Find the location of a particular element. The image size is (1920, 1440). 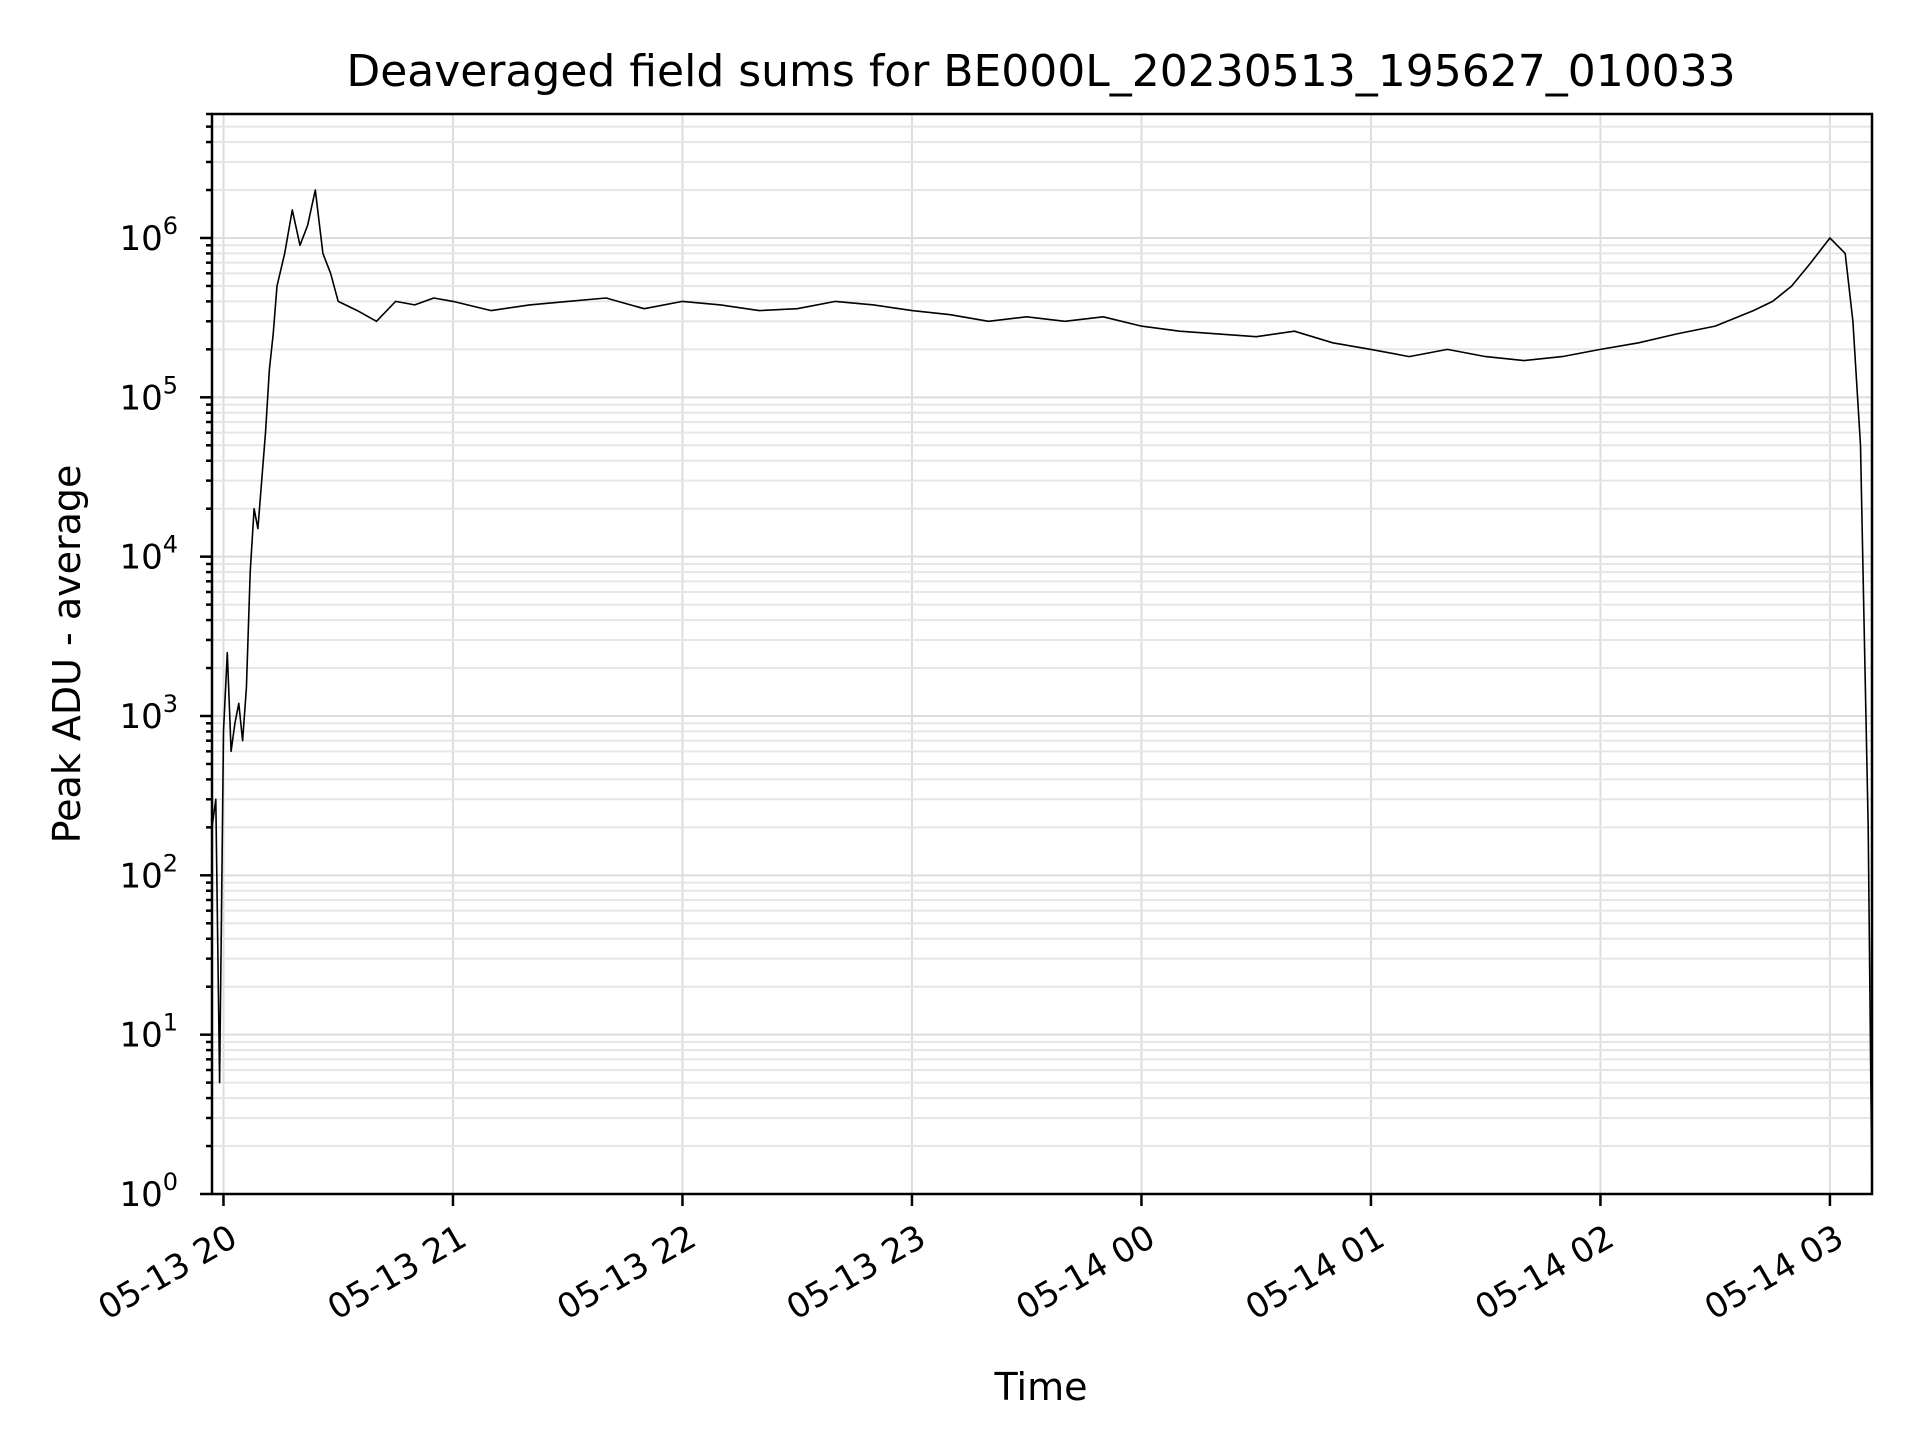

x-axis-label: Time is located at coordinates (1041, 1387).